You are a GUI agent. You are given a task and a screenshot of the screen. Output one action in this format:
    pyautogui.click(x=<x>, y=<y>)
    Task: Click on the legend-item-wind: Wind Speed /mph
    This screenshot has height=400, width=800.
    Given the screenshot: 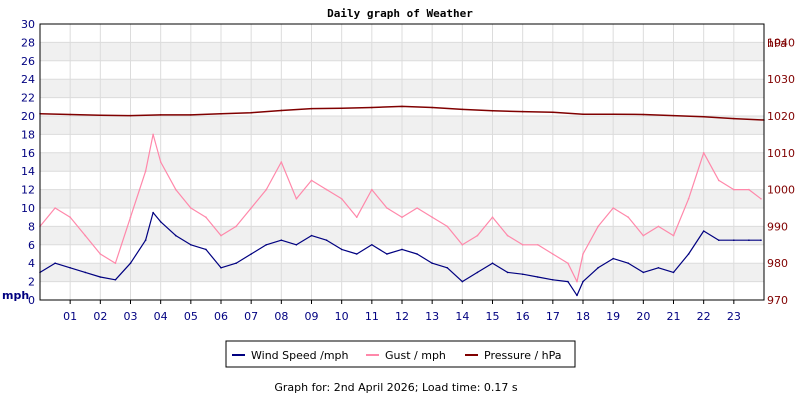 What is the action you would take?
    pyautogui.click(x=290, y=355)
    